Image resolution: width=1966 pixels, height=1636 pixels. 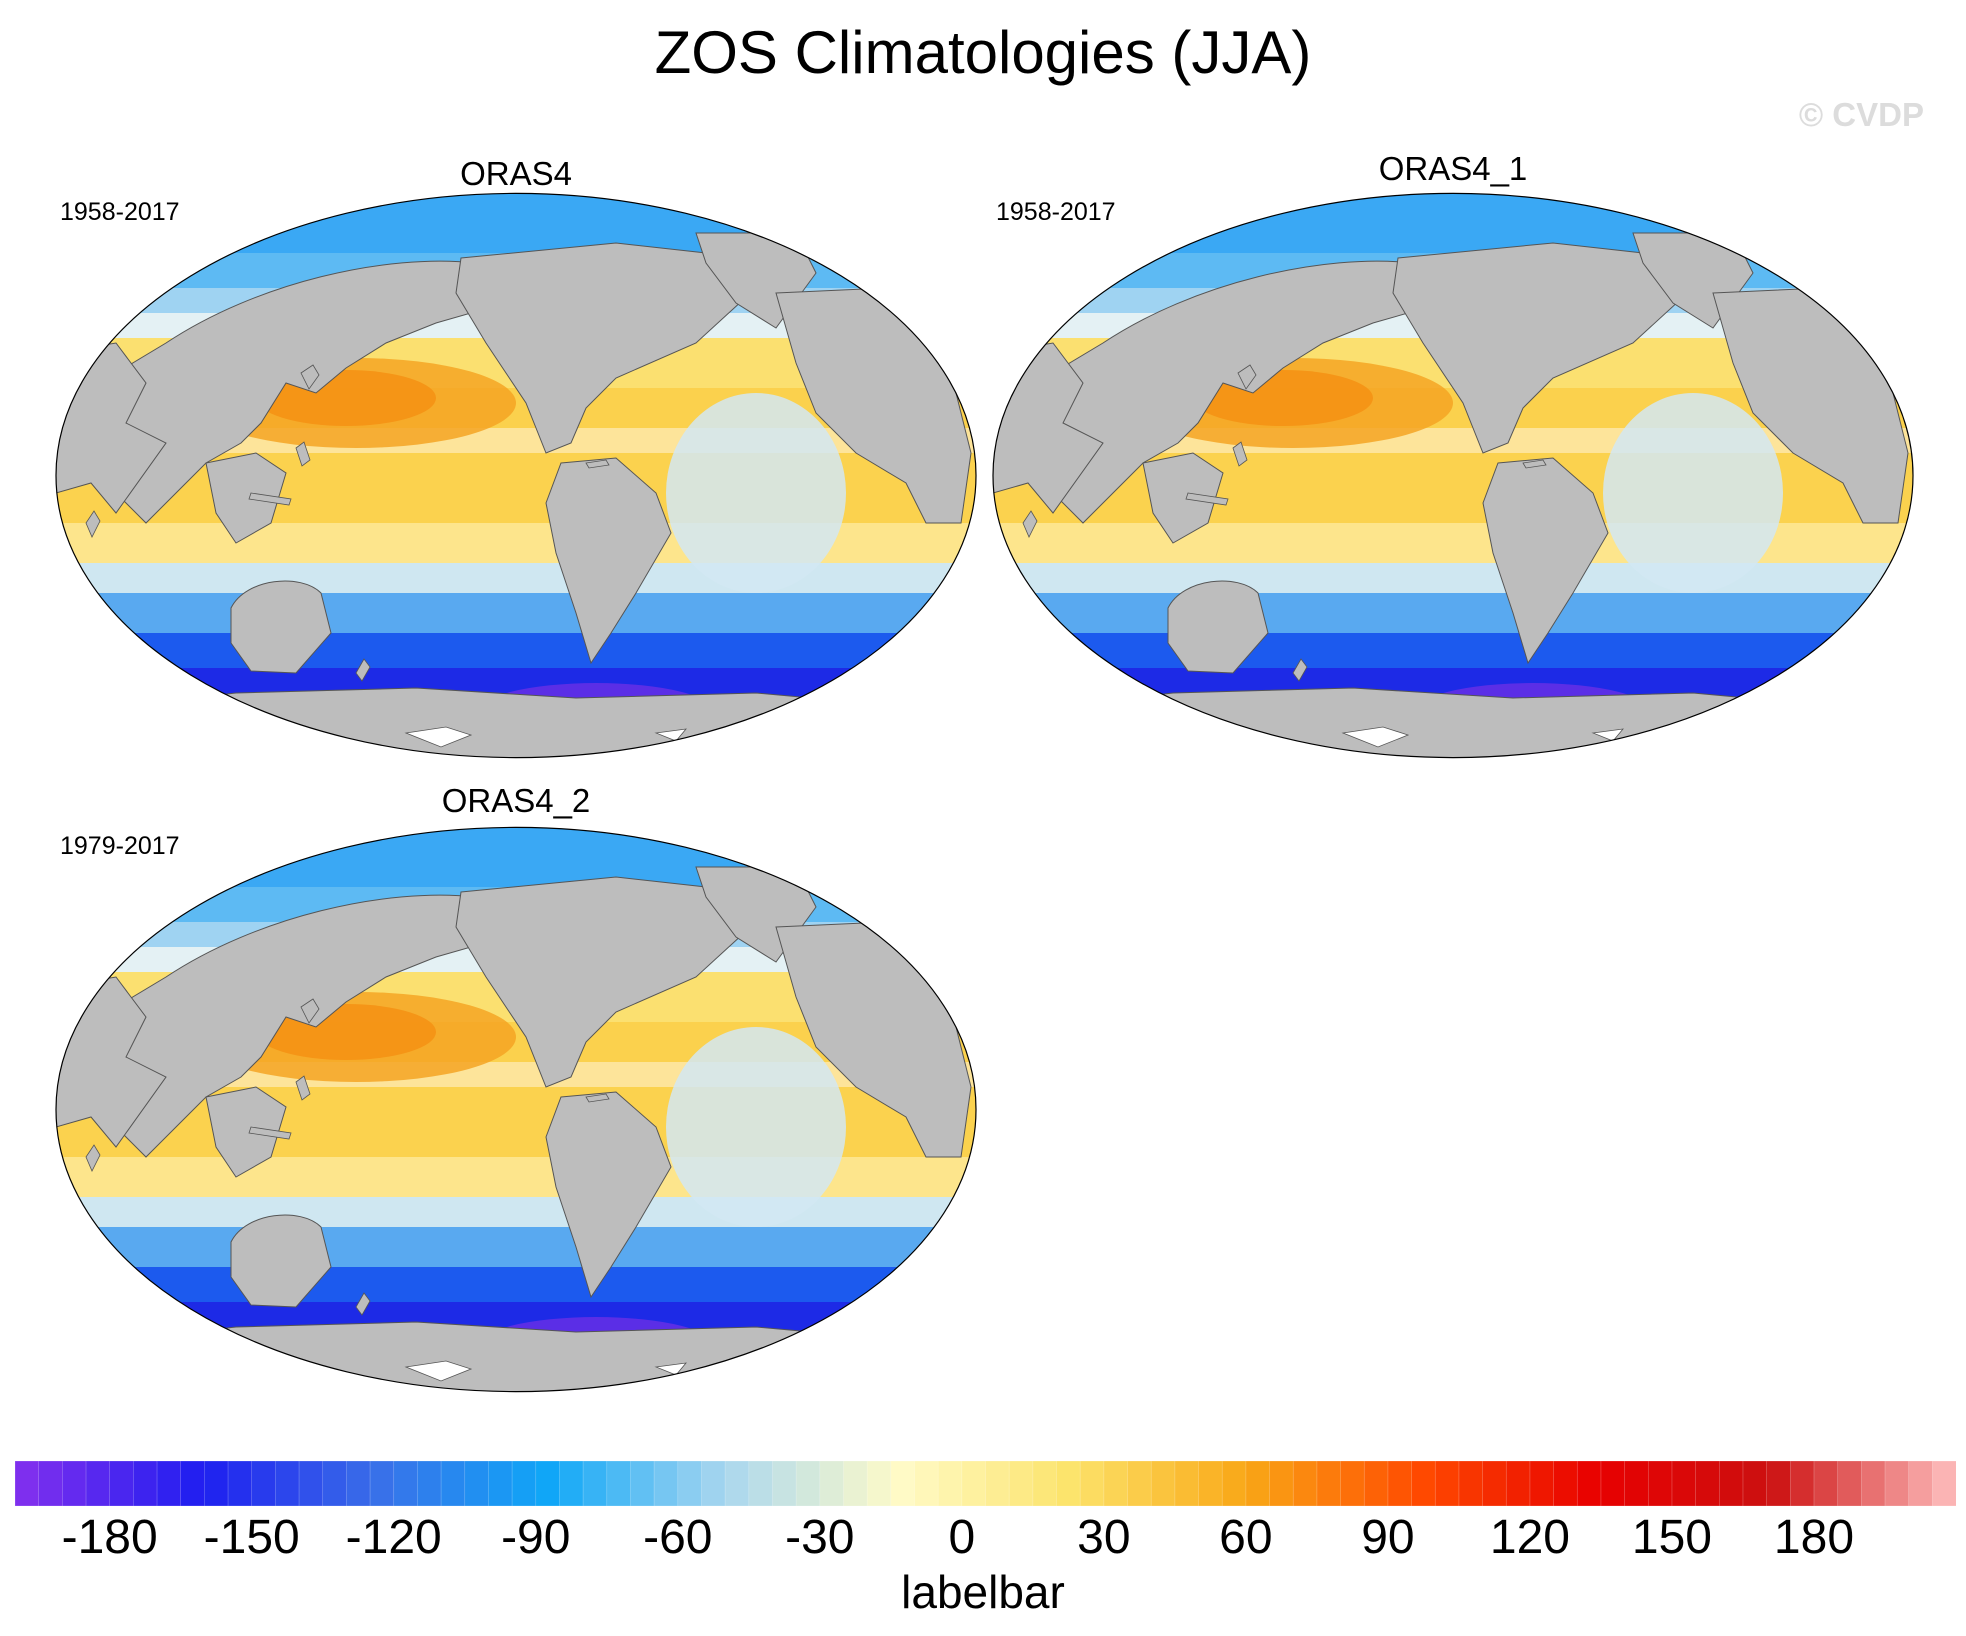 I want to click on south-america-landmass, so click(x=1545, y=561).